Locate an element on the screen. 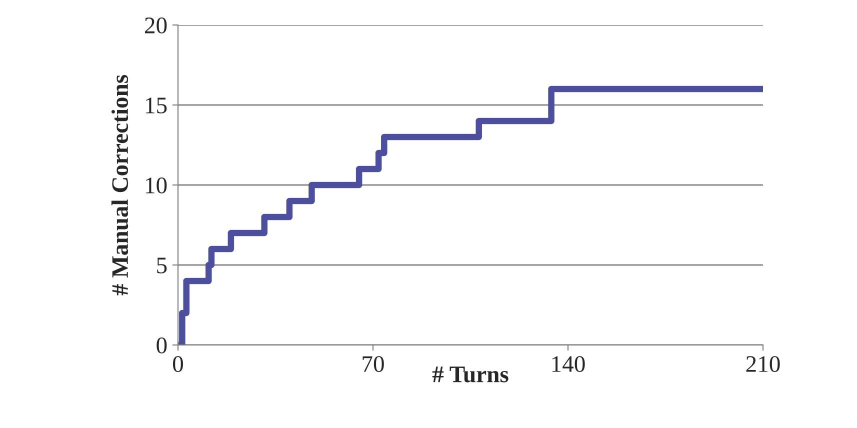 This screenshot has width=857, height=428. y-tick-label: 10 is located at coordinates (156, 185).